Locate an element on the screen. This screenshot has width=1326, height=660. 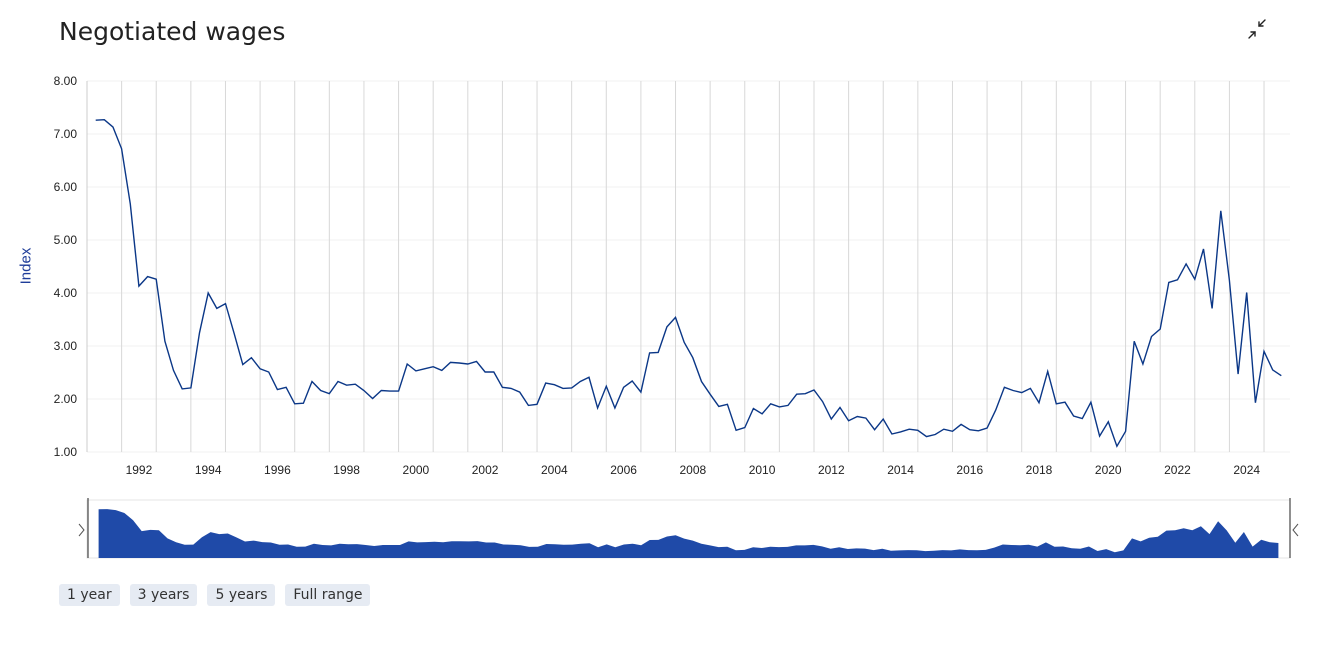
x-tick-label: 2016 is located at coordinates (969, 470).